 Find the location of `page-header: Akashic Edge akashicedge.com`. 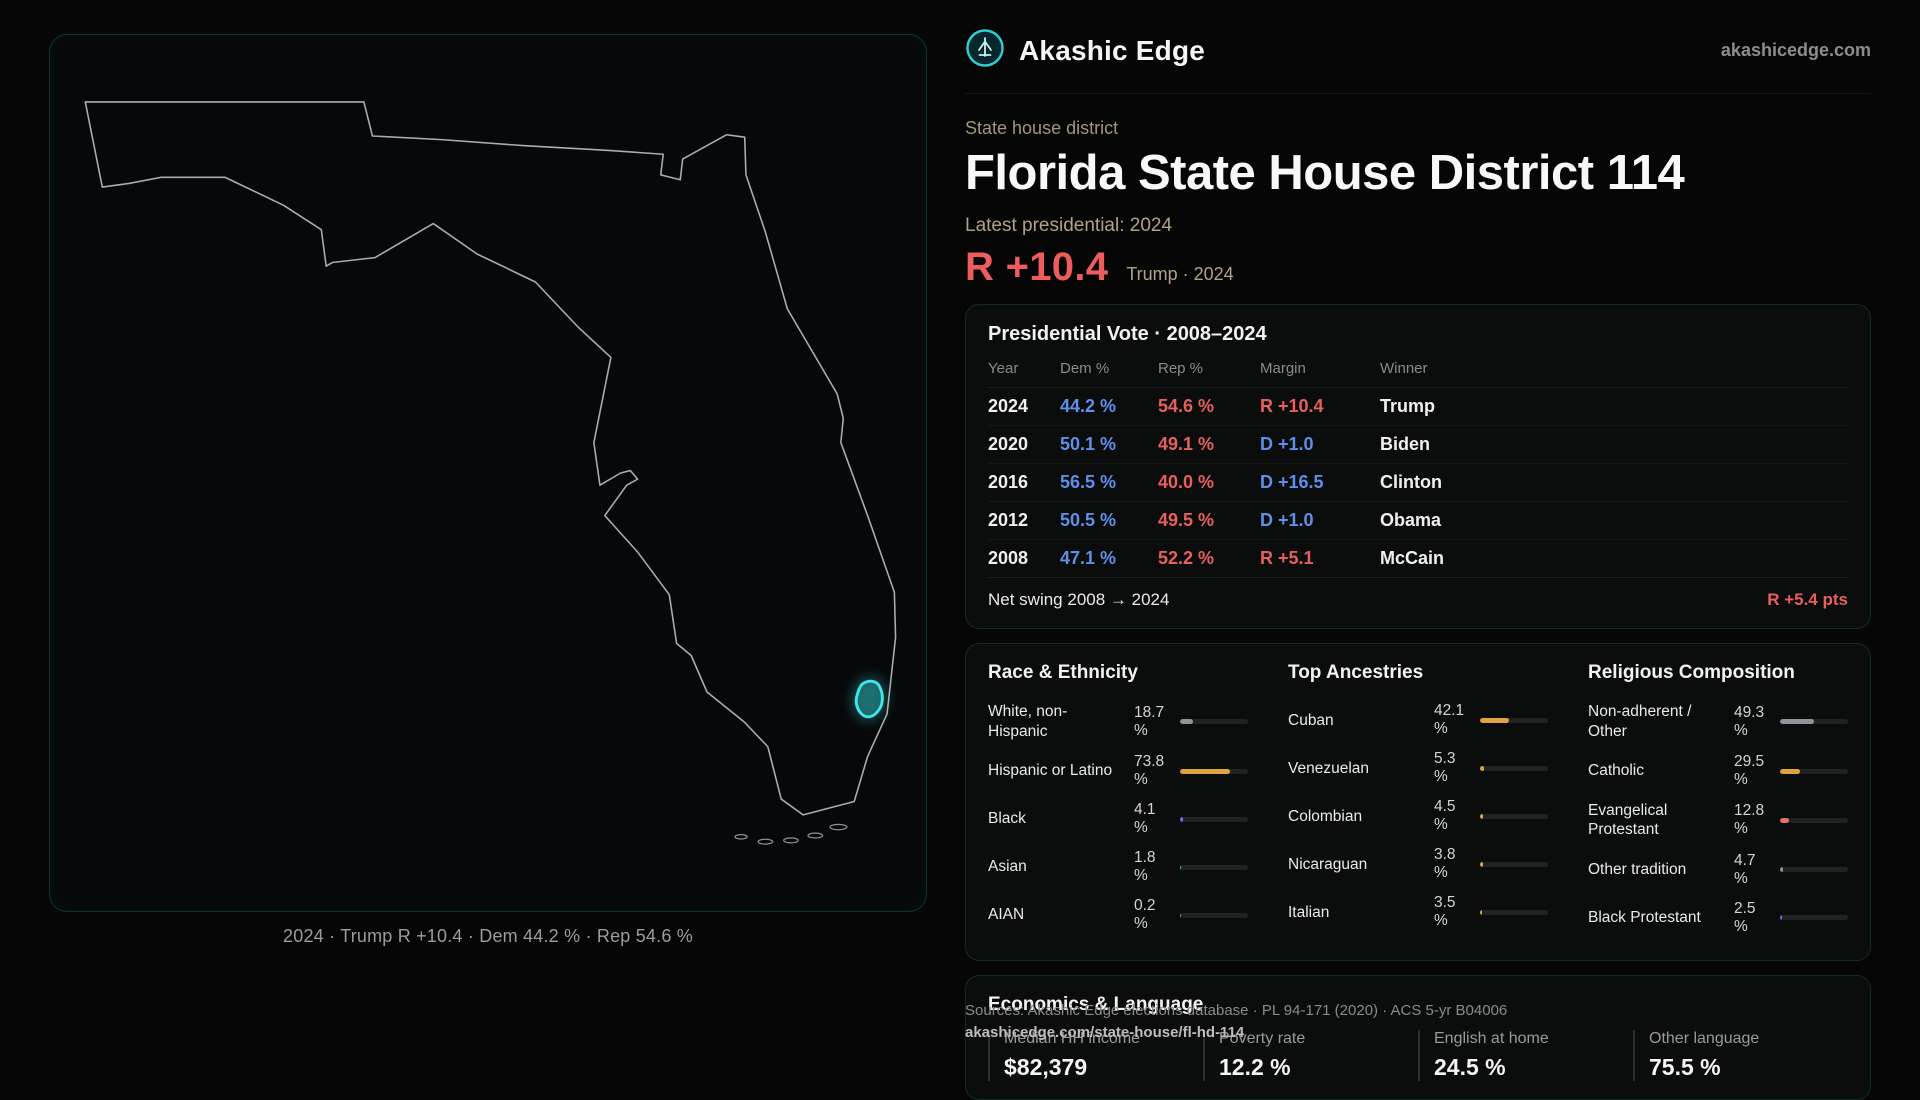

page-header: Akashic Edge akashicedge.com is located at coordinates (1418, 47).